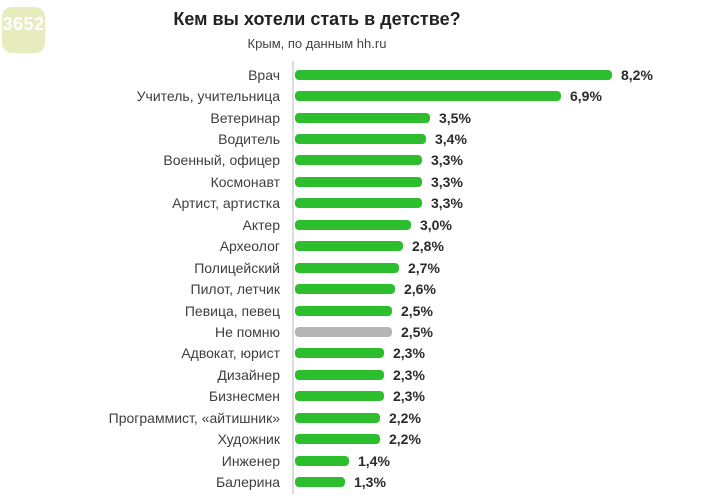  I want to click on bar-track: 3,4%, so click(381, 139).